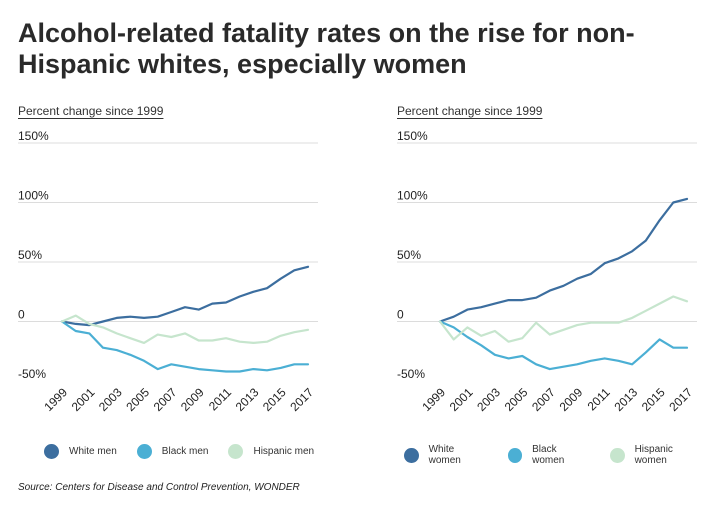 The image size is (726, 508). I want to click on legend-swatch-hispanic-women, so click(617, 455).